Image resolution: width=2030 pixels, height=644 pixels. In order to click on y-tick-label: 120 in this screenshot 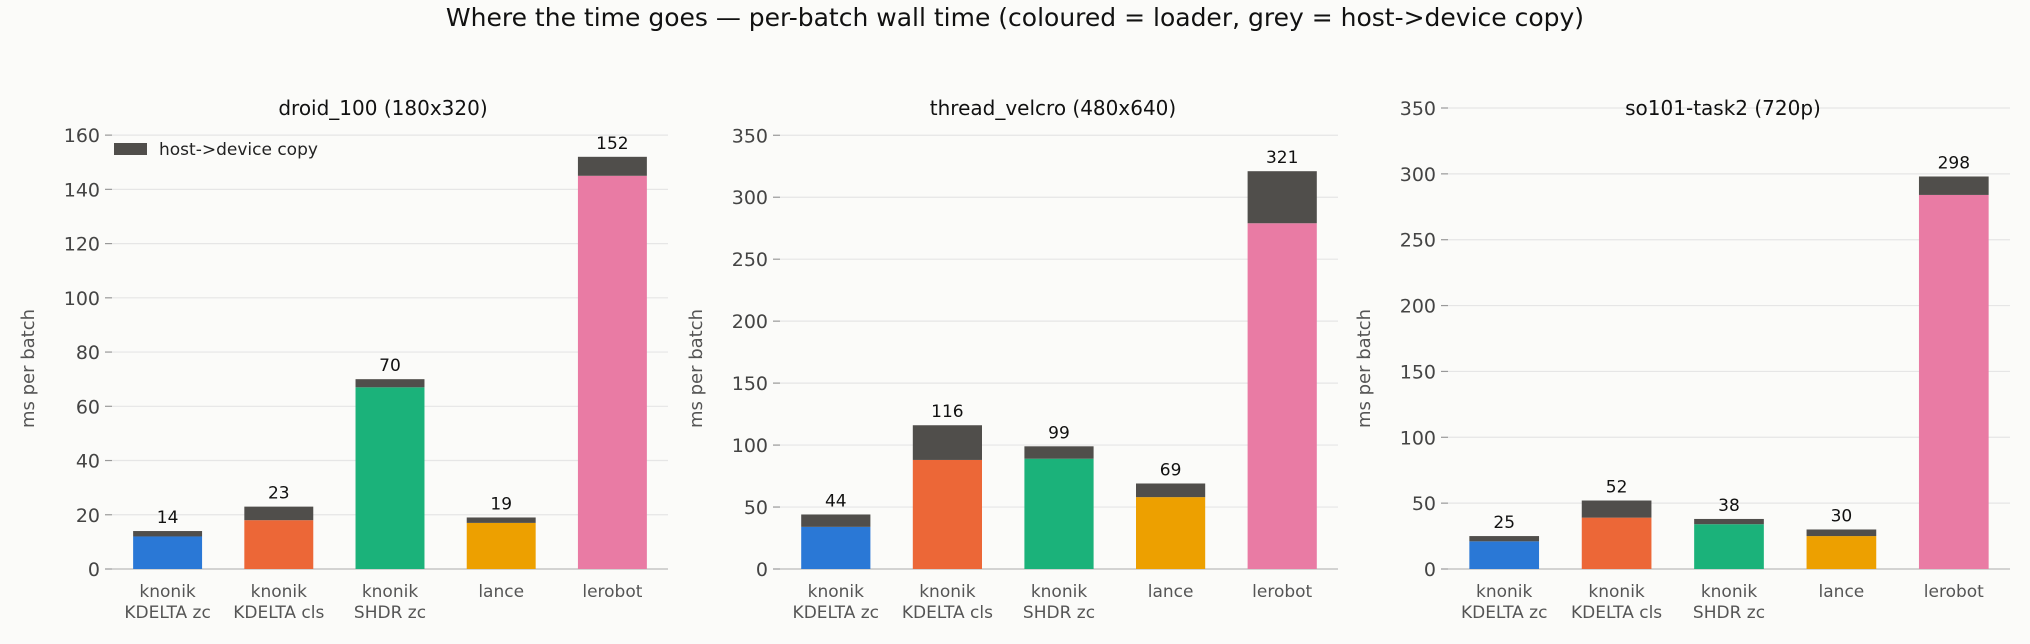, I will do `click(82, 245)`.